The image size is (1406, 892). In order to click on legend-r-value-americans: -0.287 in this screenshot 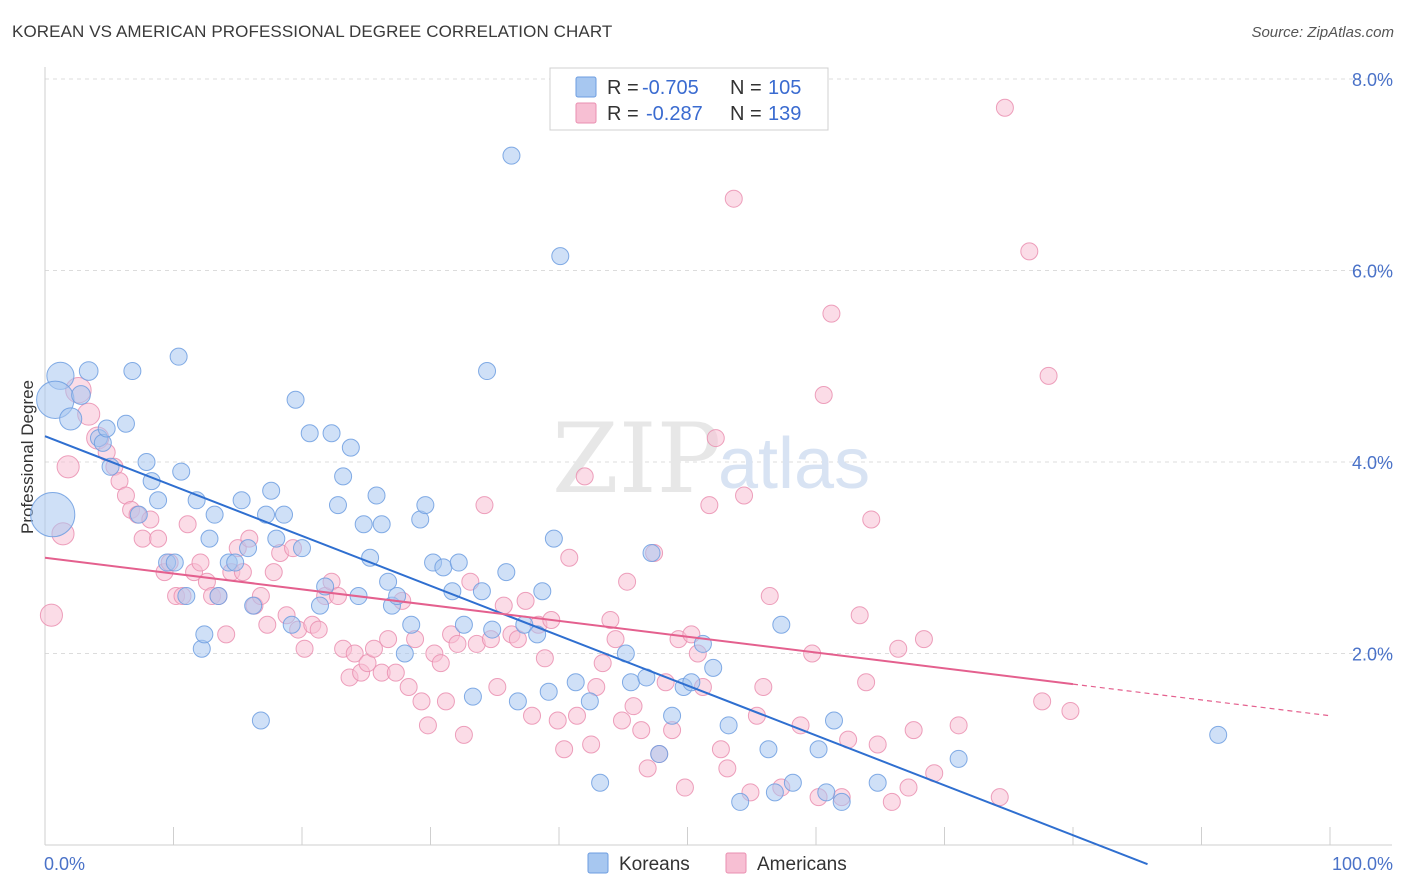, I will do `click(674, 114)`.